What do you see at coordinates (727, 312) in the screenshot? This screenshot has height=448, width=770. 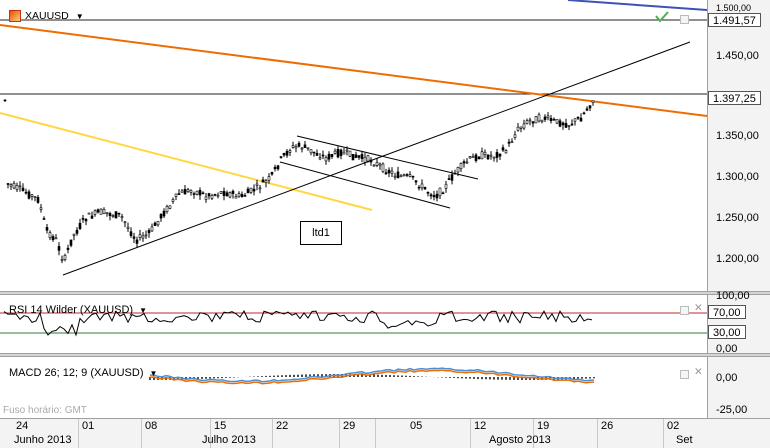 I see `rsi-tag-70: 70,00` at bounding box center [727, 312].